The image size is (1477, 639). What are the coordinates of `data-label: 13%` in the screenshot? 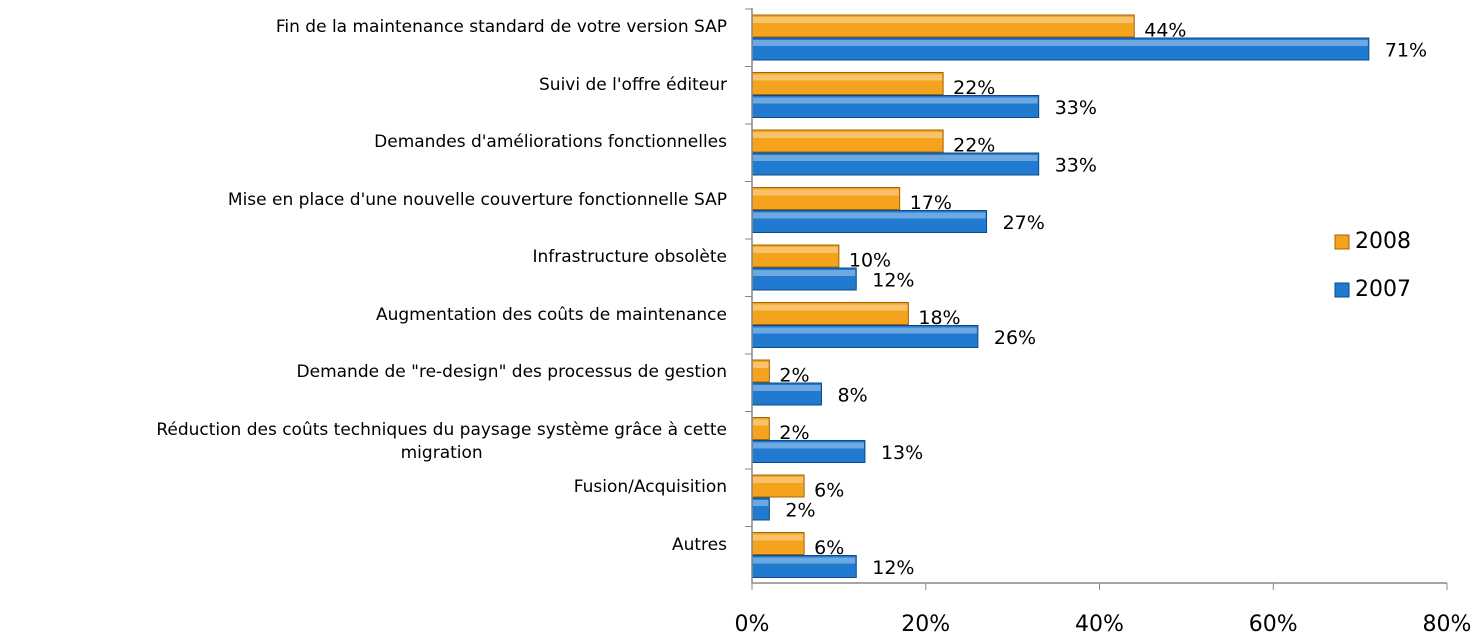 It's located at (902, 453).